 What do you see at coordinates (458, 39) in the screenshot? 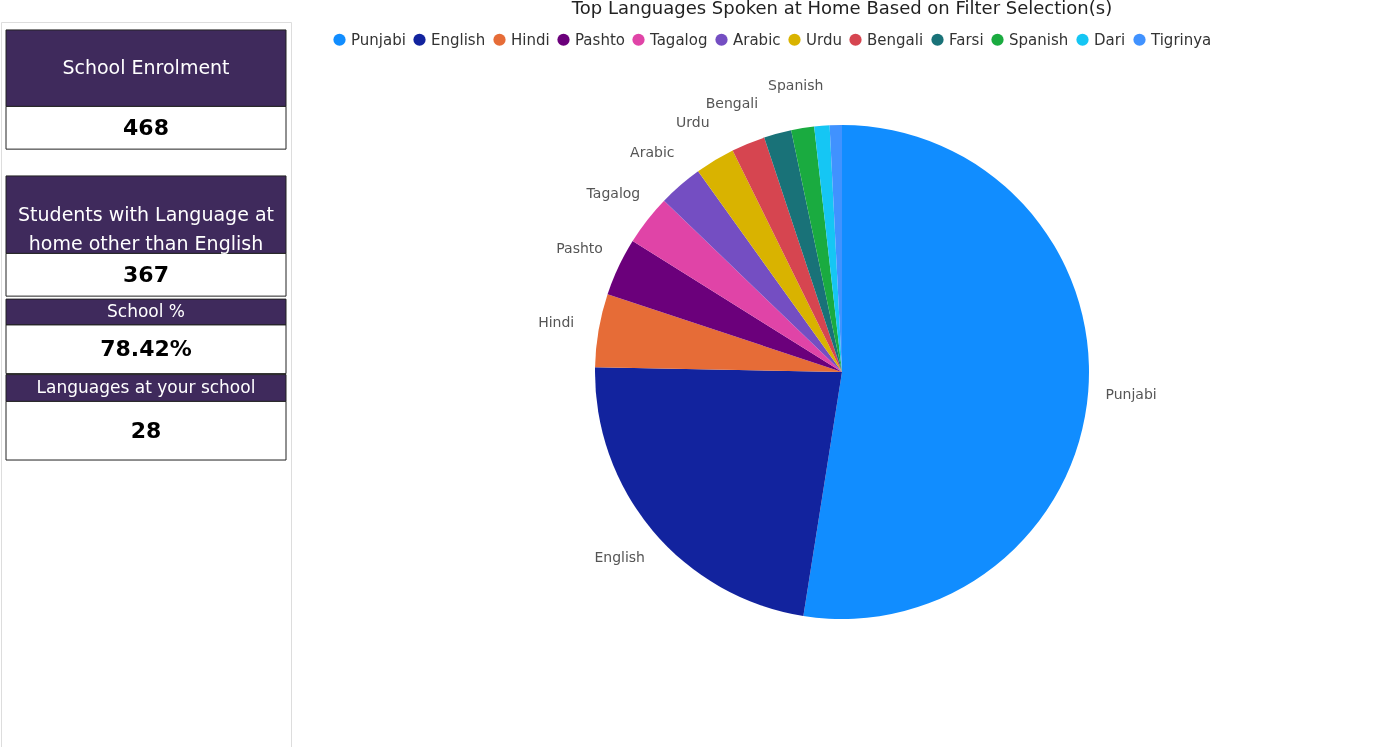
I see `legend-label: English` at bounding box center [458, 39].